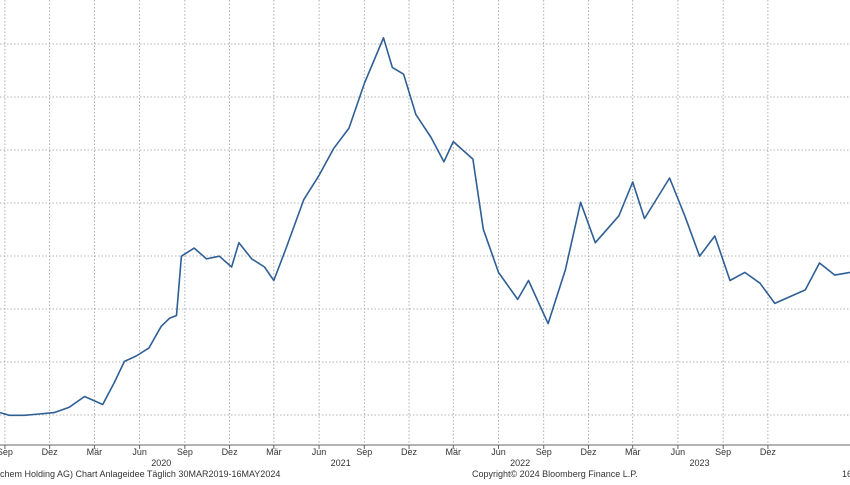 This screenshot has height=485, width=850. Describe the element at coordinates (230, 452) in the screenshot. I see `x-tick-label-5: Dez` at that location.